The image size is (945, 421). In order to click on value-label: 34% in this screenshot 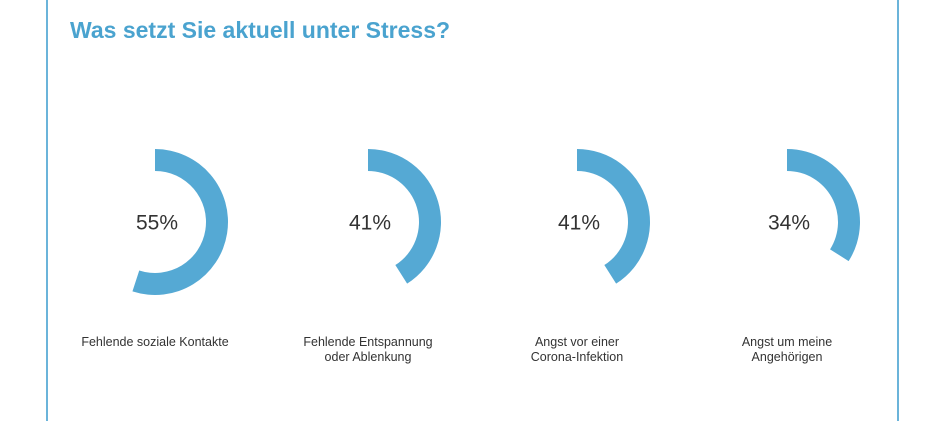, I will do `click(789, 223)`.